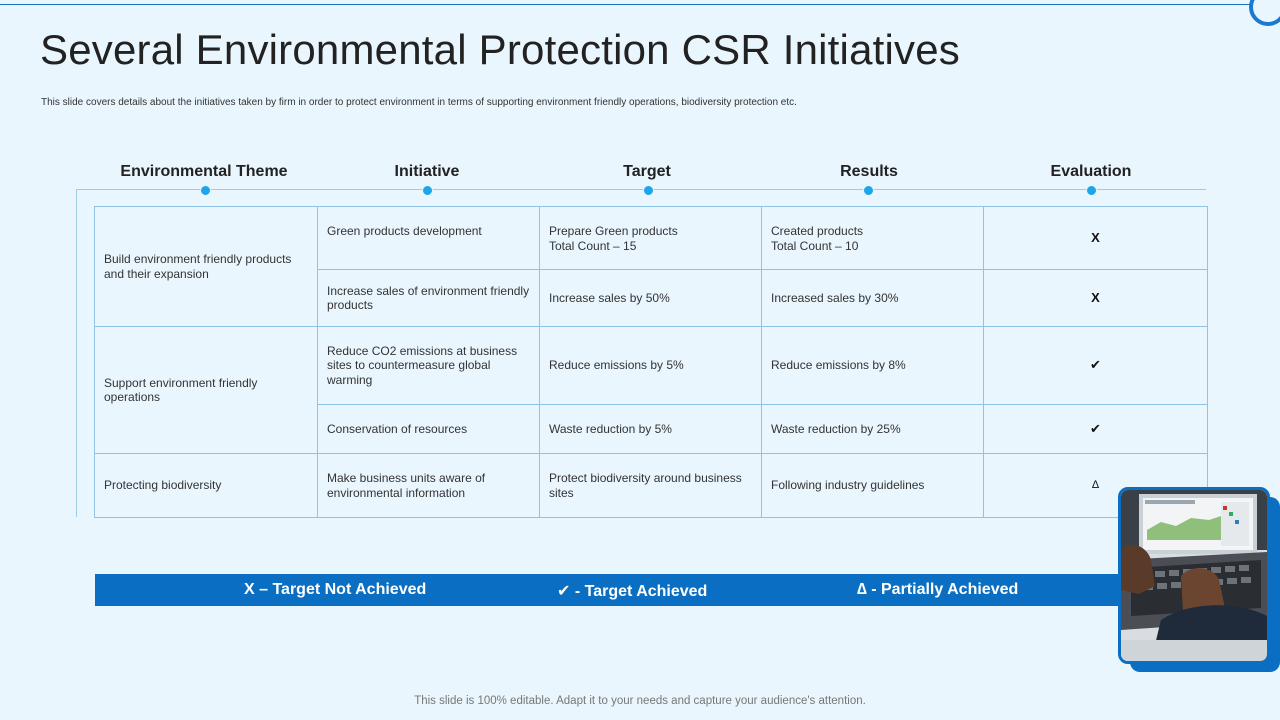 The image size is (1280, 720). I want to click on header-dot-theme, so click(205, 190).